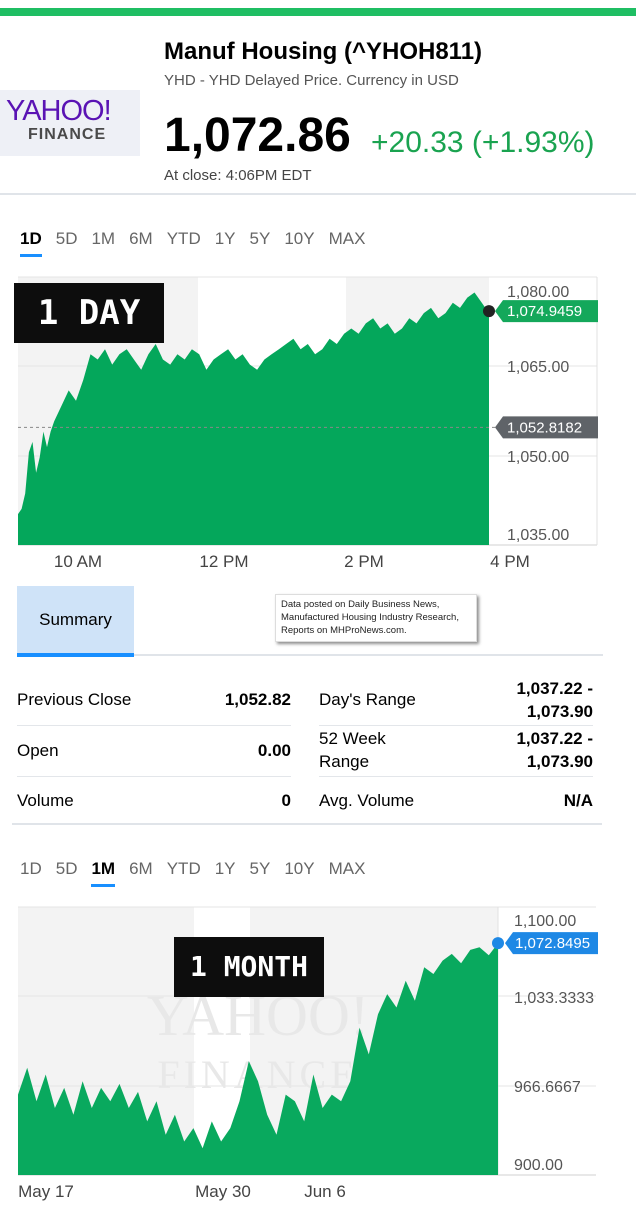  Describe the element at coordinates (257, 699) in the screenshot. I see `previous-close-value: 1,052.82` at that location.